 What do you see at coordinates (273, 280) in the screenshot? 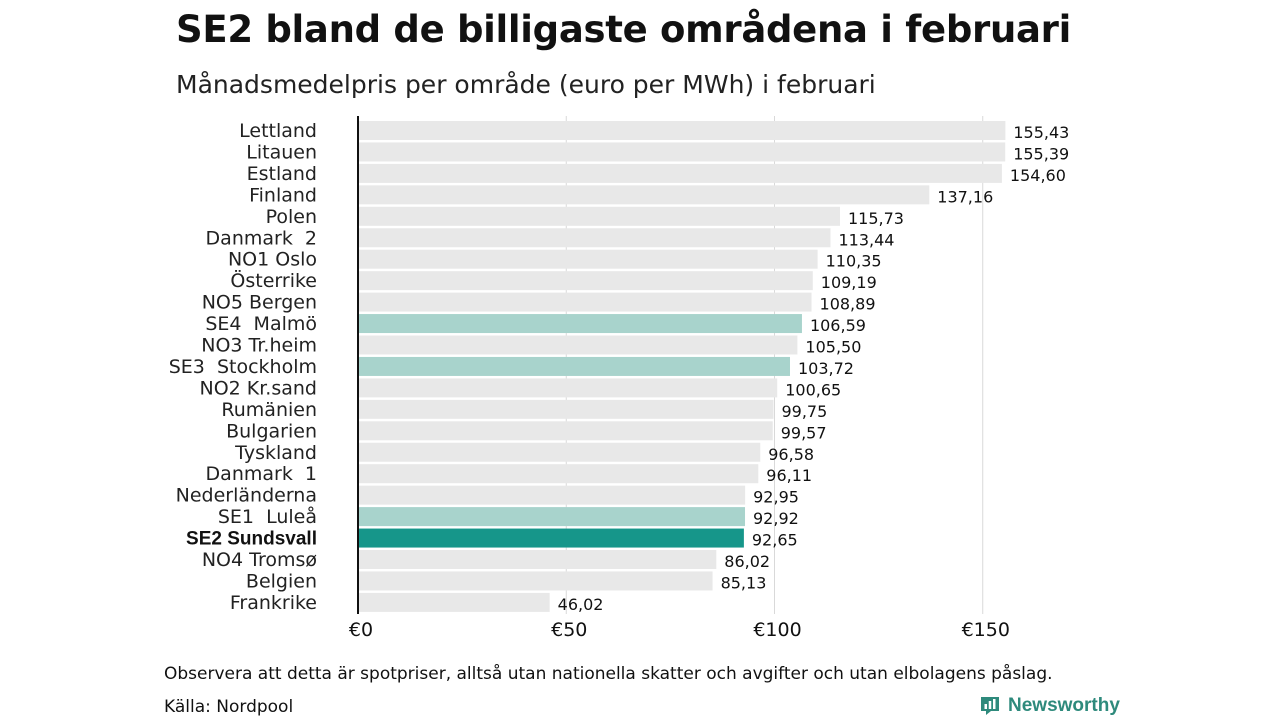
I see `category-label: Österrike` at bounding box center [273, 280].